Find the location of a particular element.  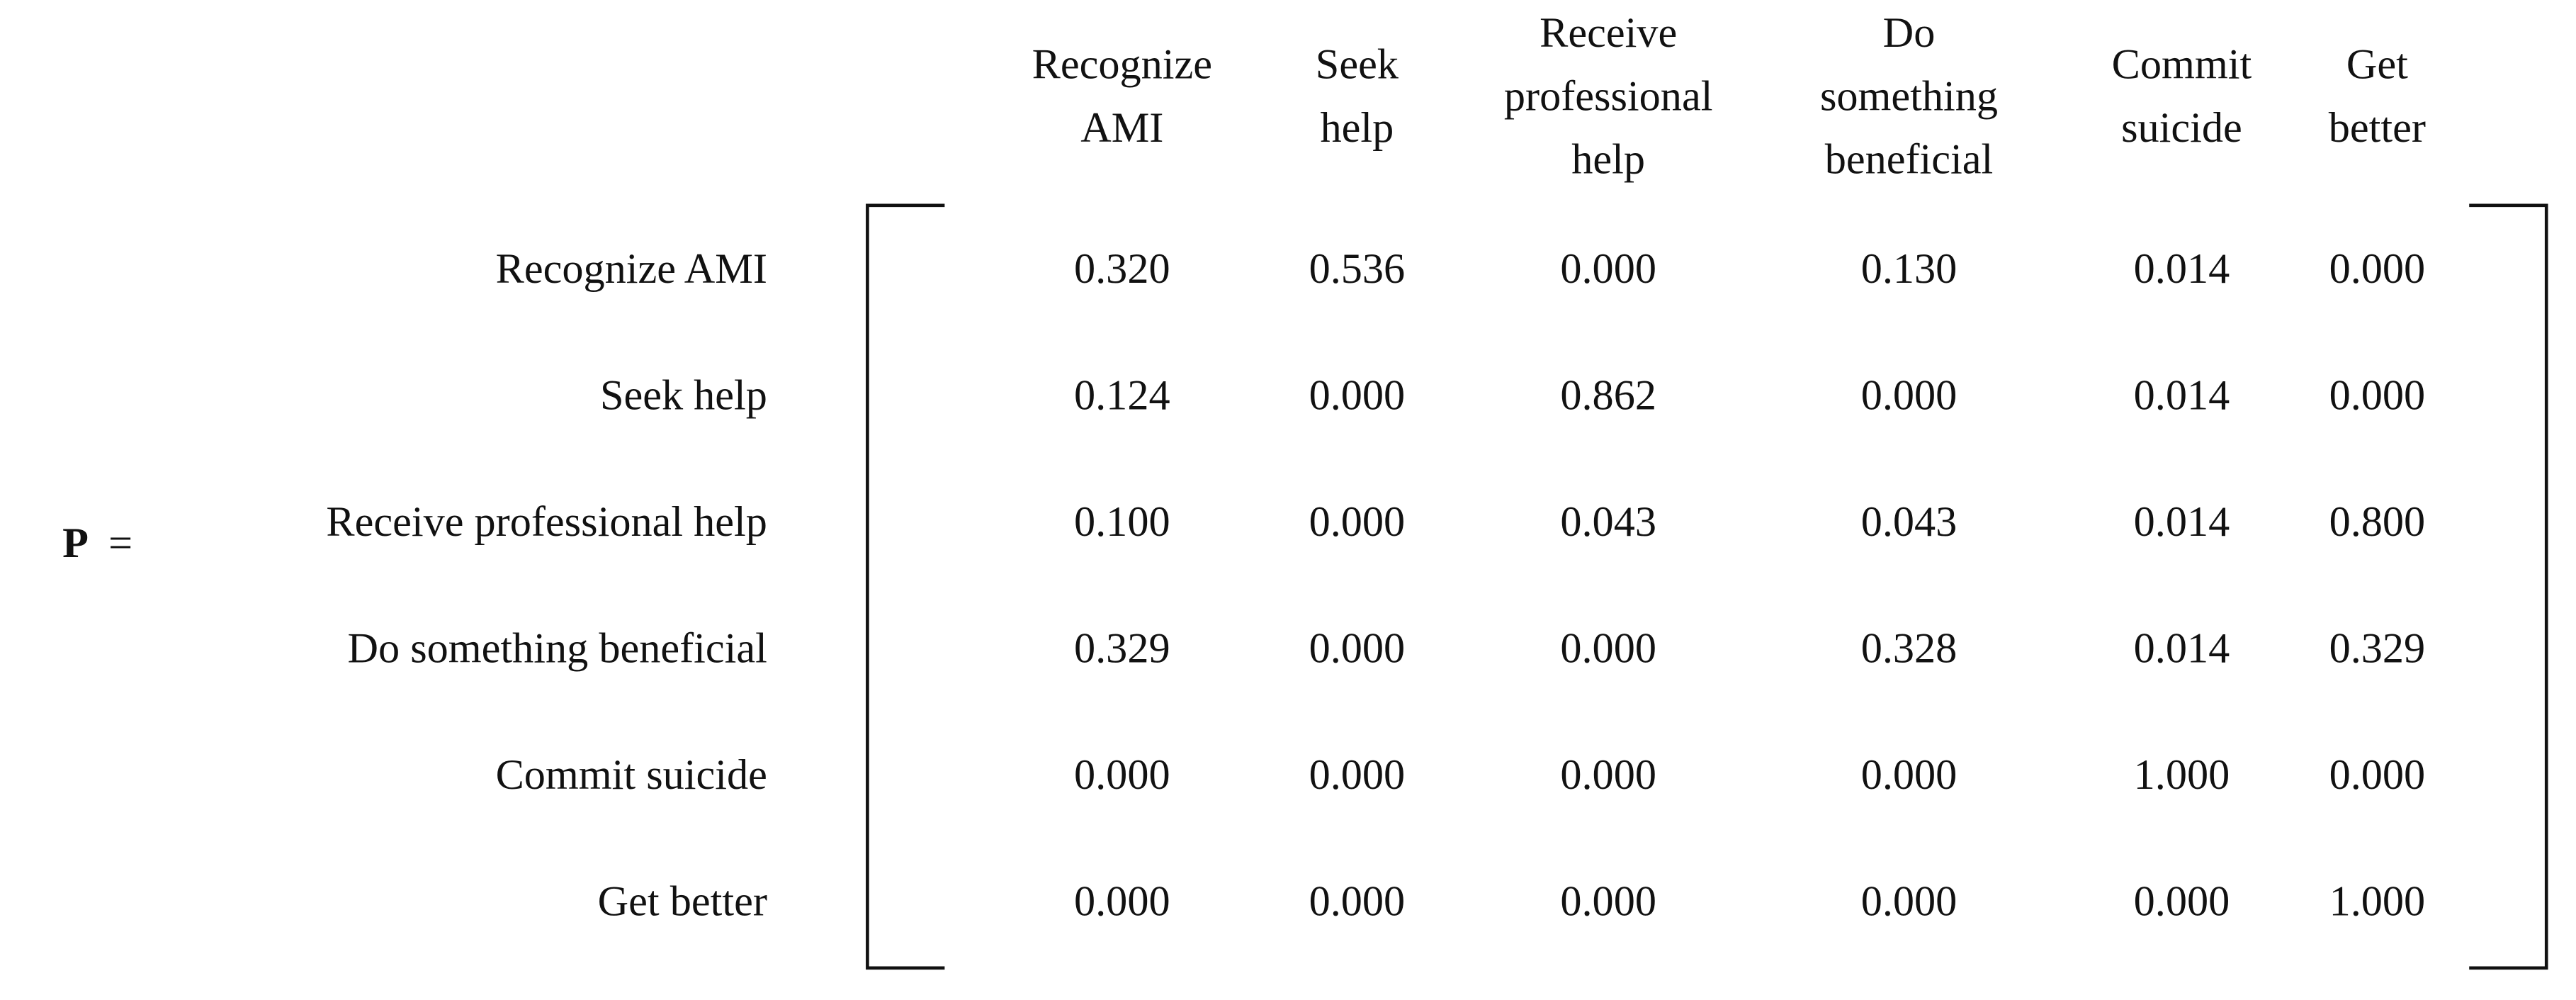

matrix-cell: 0.536 is located at coordinates (1357, 269).